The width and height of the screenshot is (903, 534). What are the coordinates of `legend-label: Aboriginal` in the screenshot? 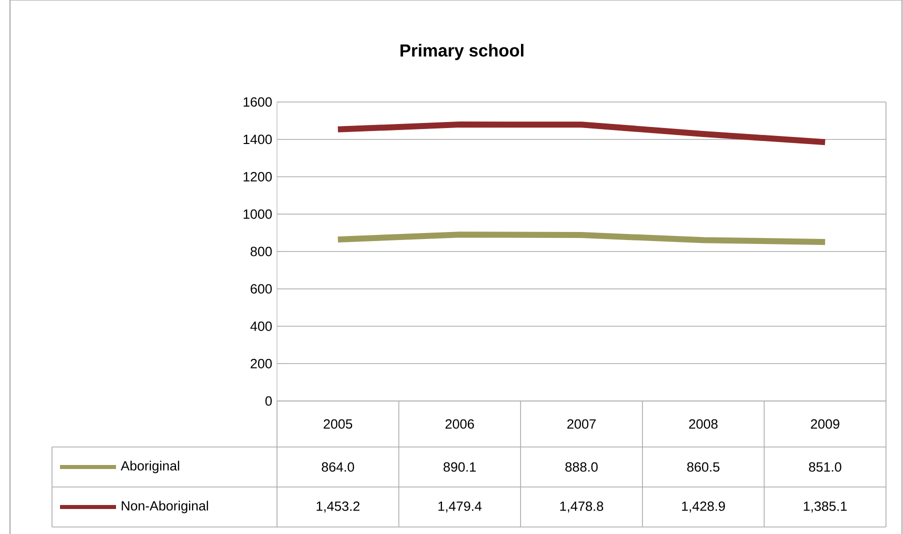 It's located at (150, 467).